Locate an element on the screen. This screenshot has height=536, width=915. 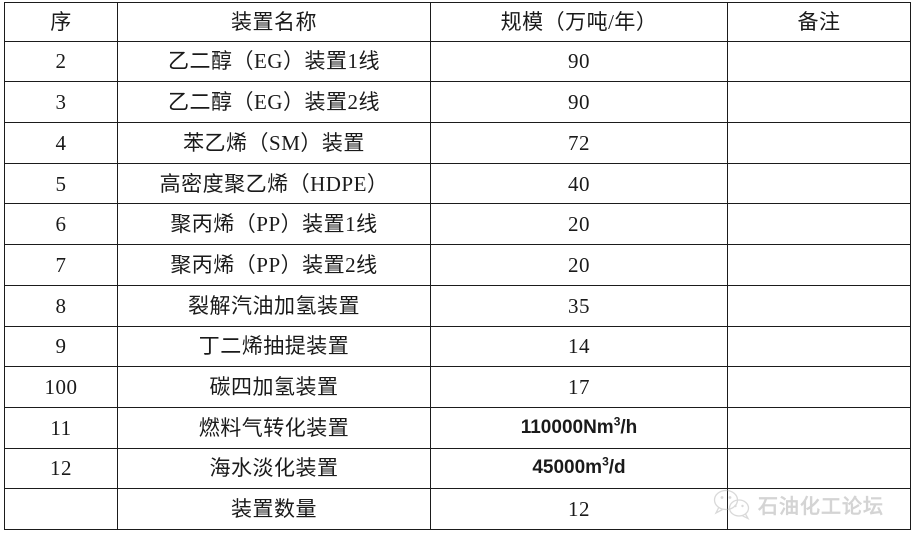
cell-device-name: 海水淡化装置 is located at coordinates (274, 468).